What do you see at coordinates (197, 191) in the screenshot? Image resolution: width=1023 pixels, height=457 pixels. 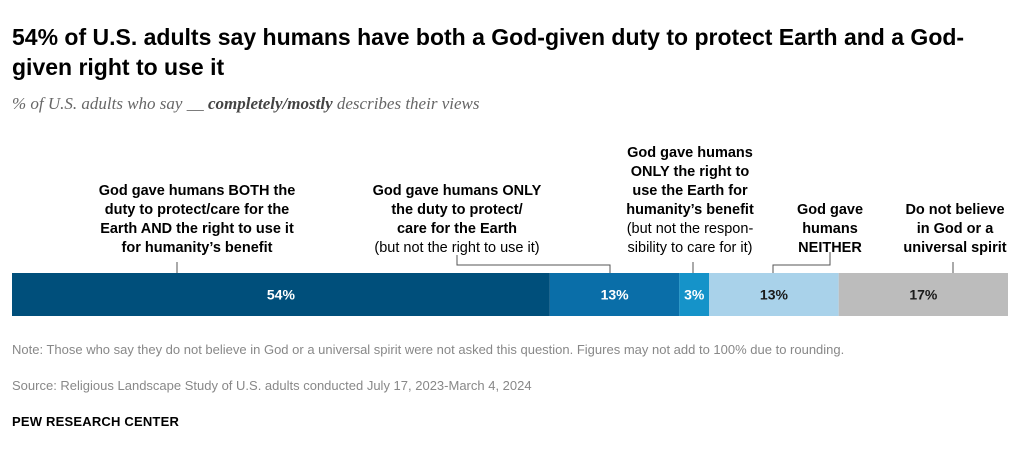 I see `category-label-line: God gave humans BOTH the` at bounding box center [197, 191].